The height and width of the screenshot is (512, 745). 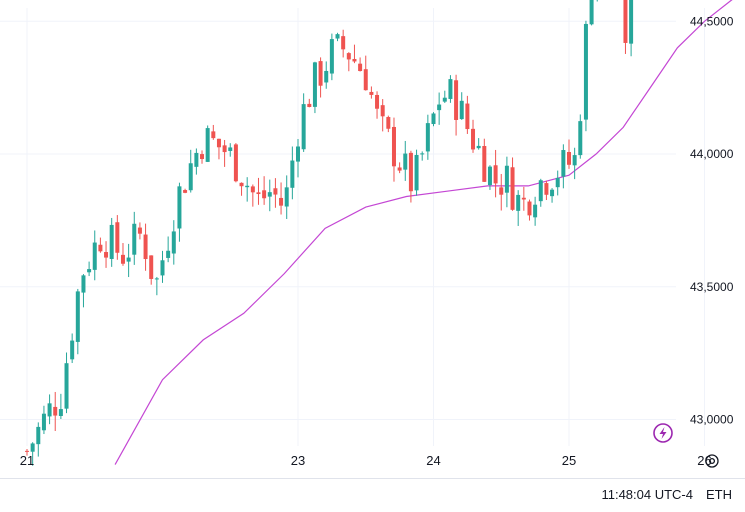 What do you see at coordinates (712, 287) in the screenshot?
I see `y-tick-label: 43,5000` at bounding box center [712, 287].